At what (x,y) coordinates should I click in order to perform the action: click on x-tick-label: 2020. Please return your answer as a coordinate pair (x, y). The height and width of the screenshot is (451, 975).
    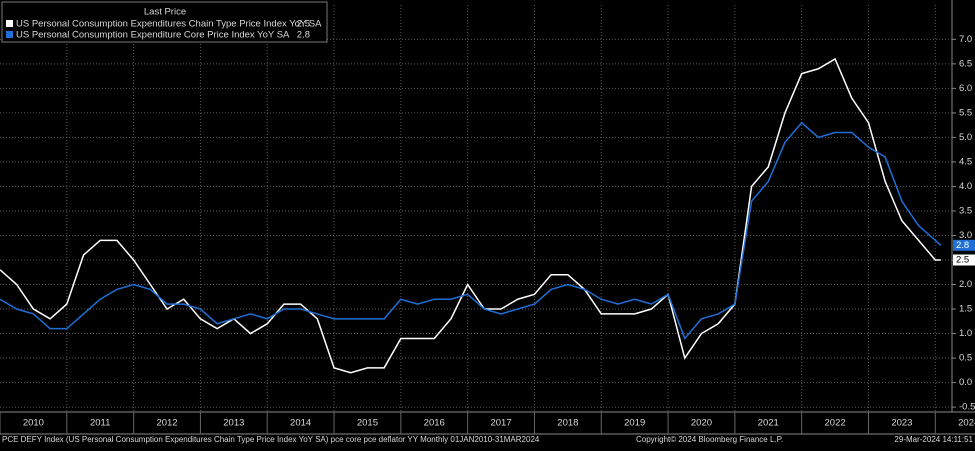
    Looking at the image, I should click on (701, 423).